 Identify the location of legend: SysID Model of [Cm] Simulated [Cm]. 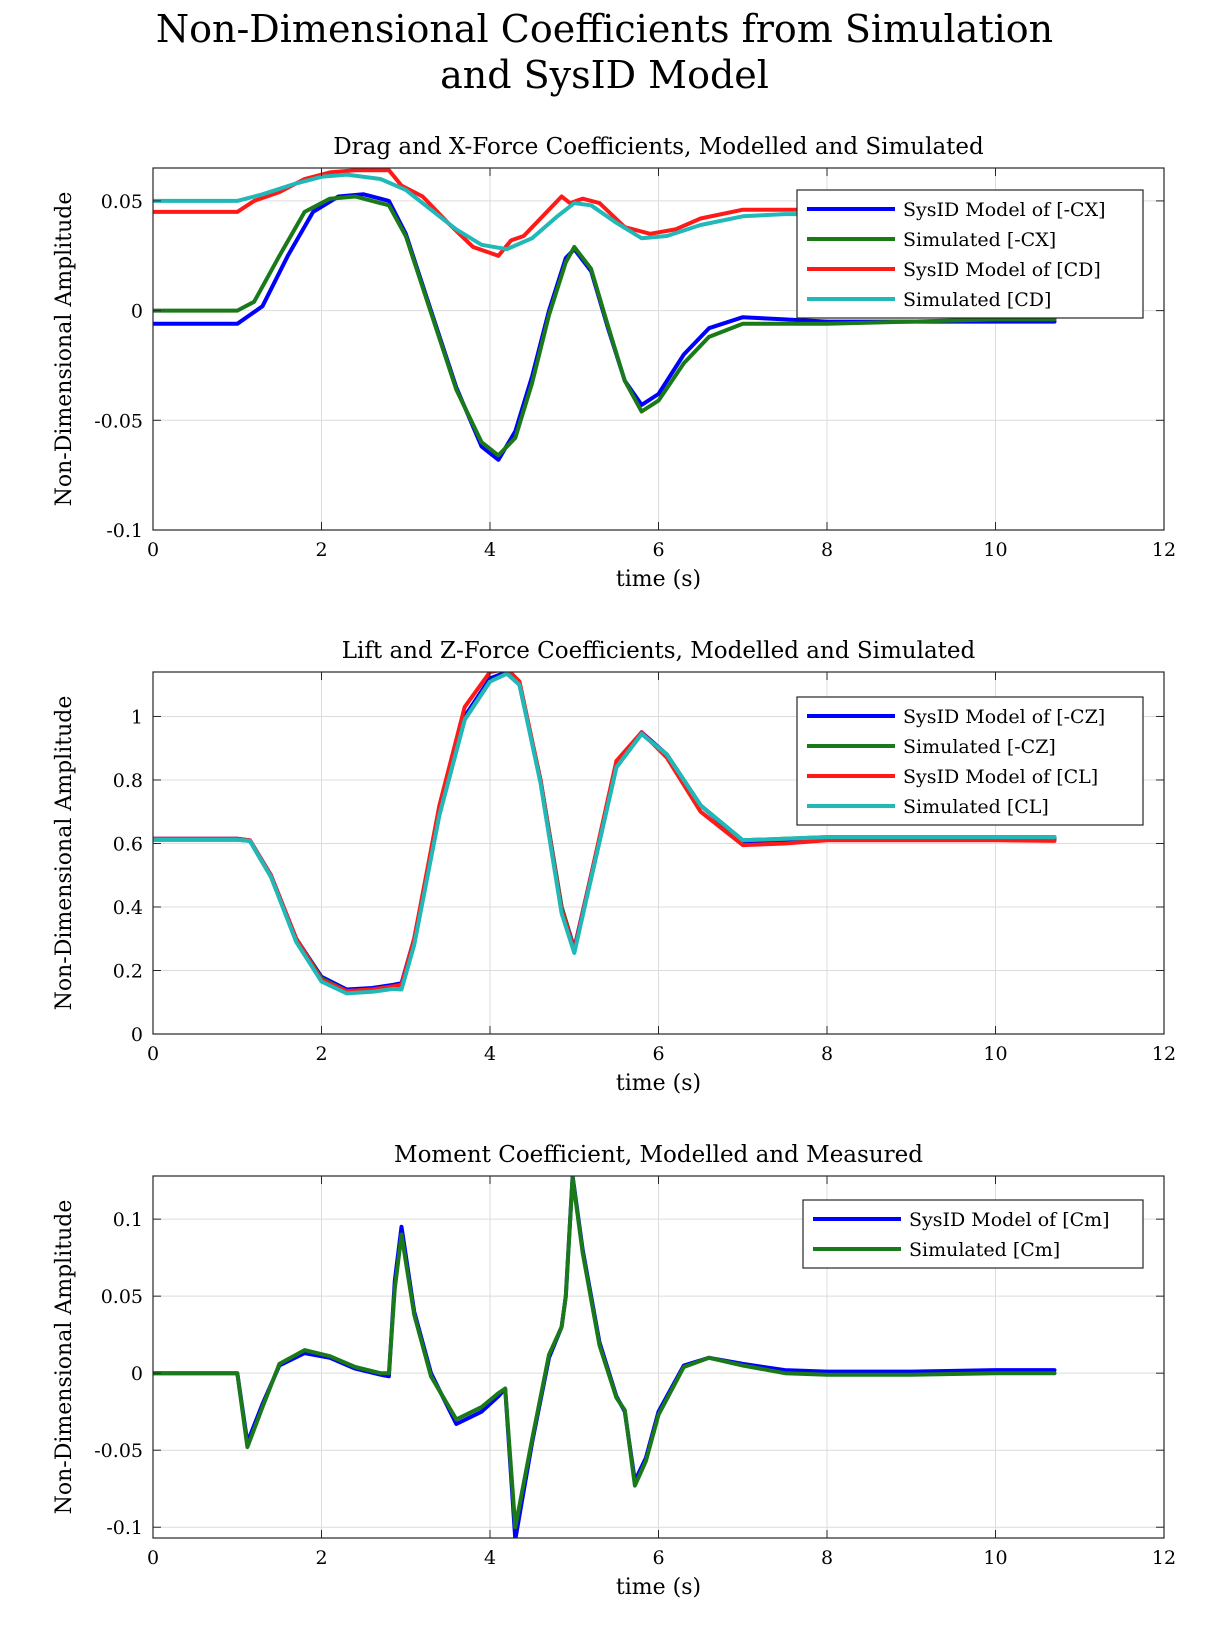
(973, 1234).